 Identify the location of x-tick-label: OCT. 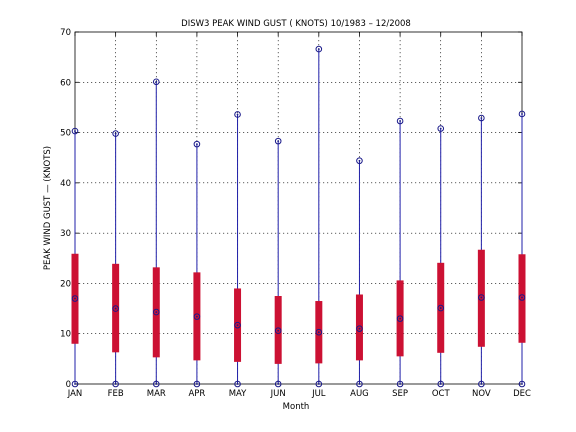
(441, 394).